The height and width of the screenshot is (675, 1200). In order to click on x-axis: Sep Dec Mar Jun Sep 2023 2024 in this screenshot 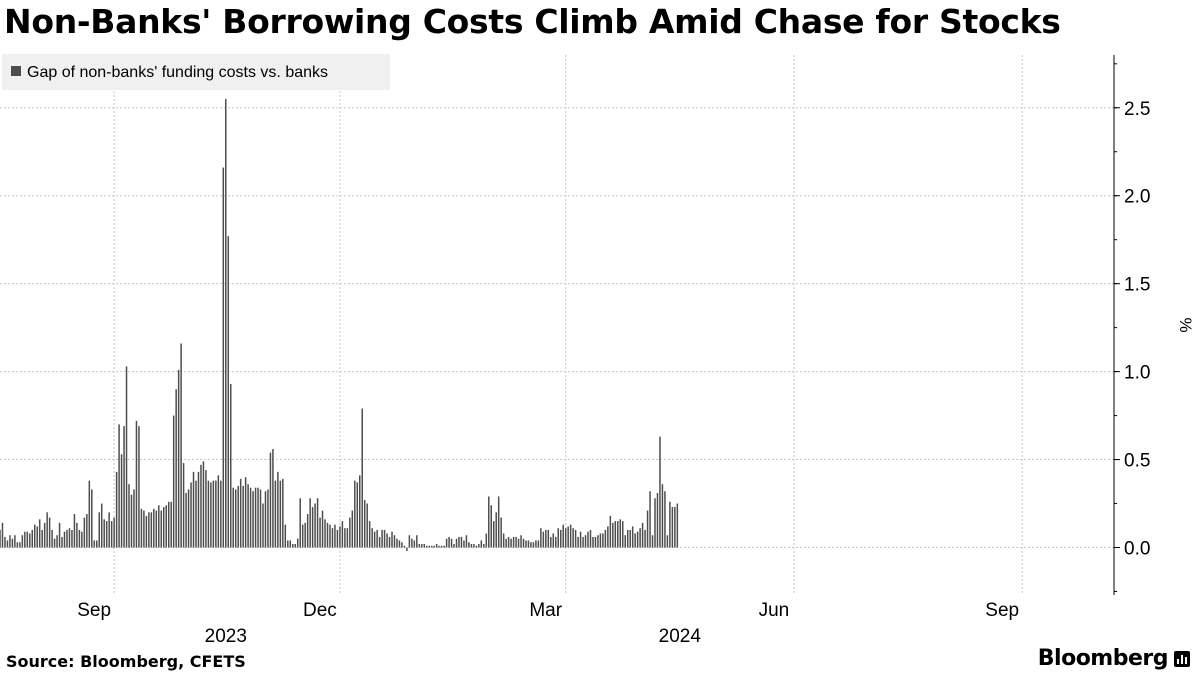, I will do `click(548, 623)`.